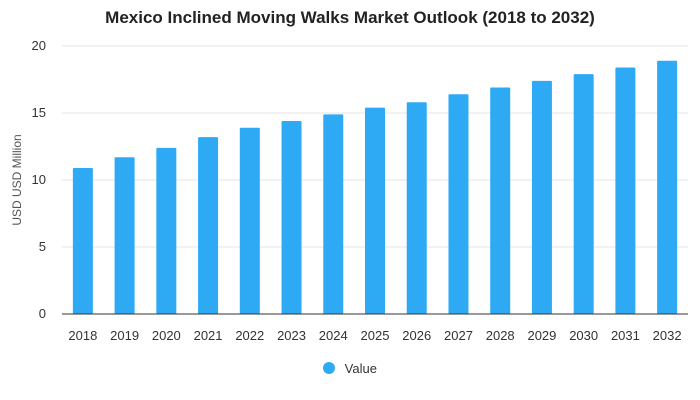  Describe the element at coordinates (583, 335) in the screenshot. I see `x-tick-label: 2030` at that location.